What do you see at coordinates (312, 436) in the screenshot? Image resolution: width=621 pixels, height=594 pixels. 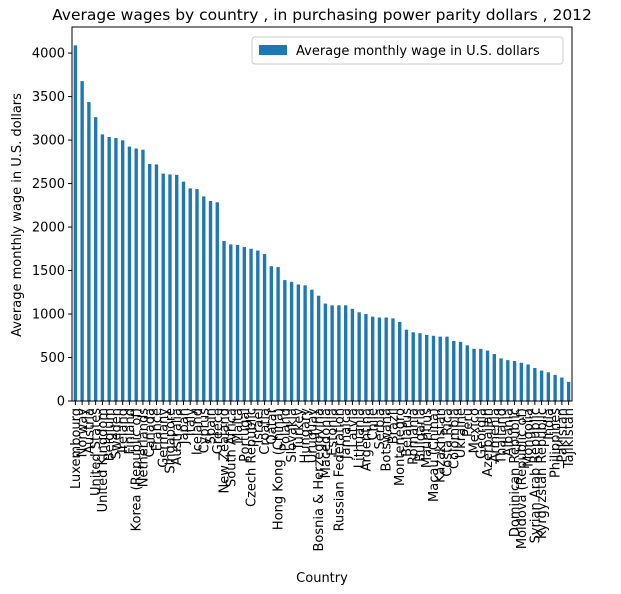 I see `x-tick-label: Uruguay` at bounding box center [312, 436].